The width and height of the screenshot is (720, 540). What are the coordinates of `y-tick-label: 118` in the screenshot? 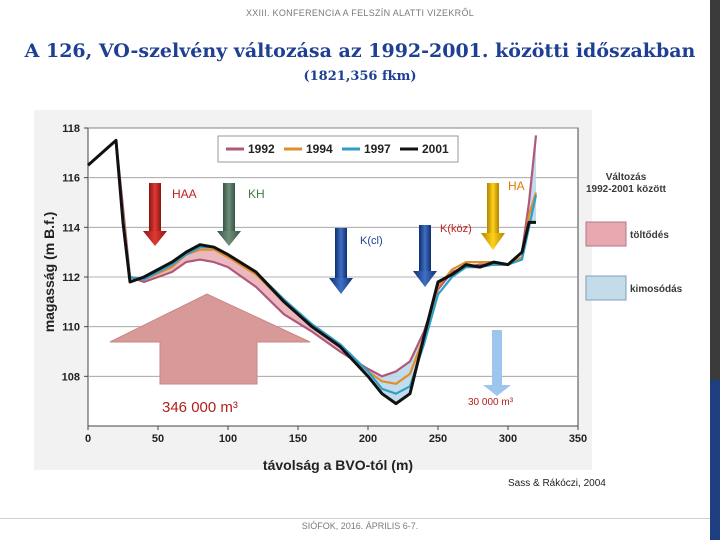 It's located at (71, 129).